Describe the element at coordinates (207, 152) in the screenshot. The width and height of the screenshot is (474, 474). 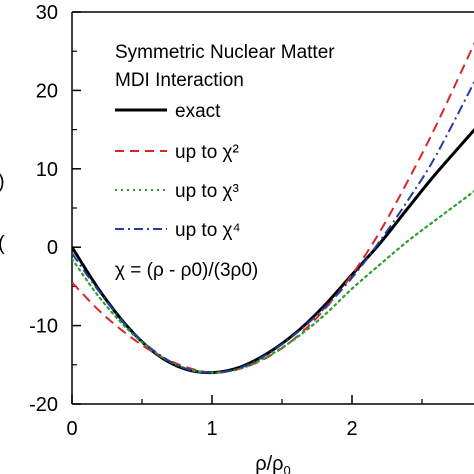
I see `legend-label-chi2: up to χ²` at that location.